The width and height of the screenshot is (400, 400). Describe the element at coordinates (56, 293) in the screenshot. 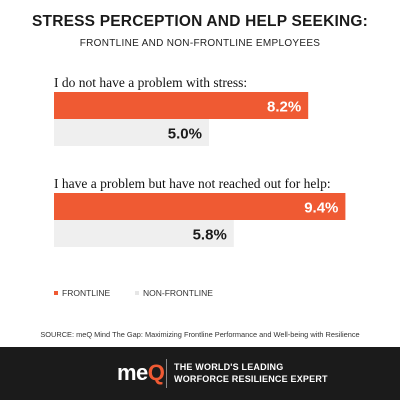

I see `legend-swatch-frontline` at that location.